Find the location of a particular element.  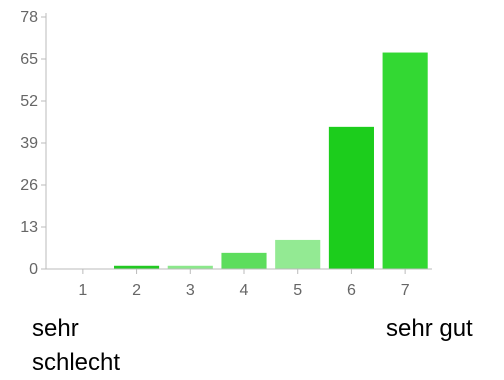

x-tick-label: 6 is located at coordinates (351, 290).